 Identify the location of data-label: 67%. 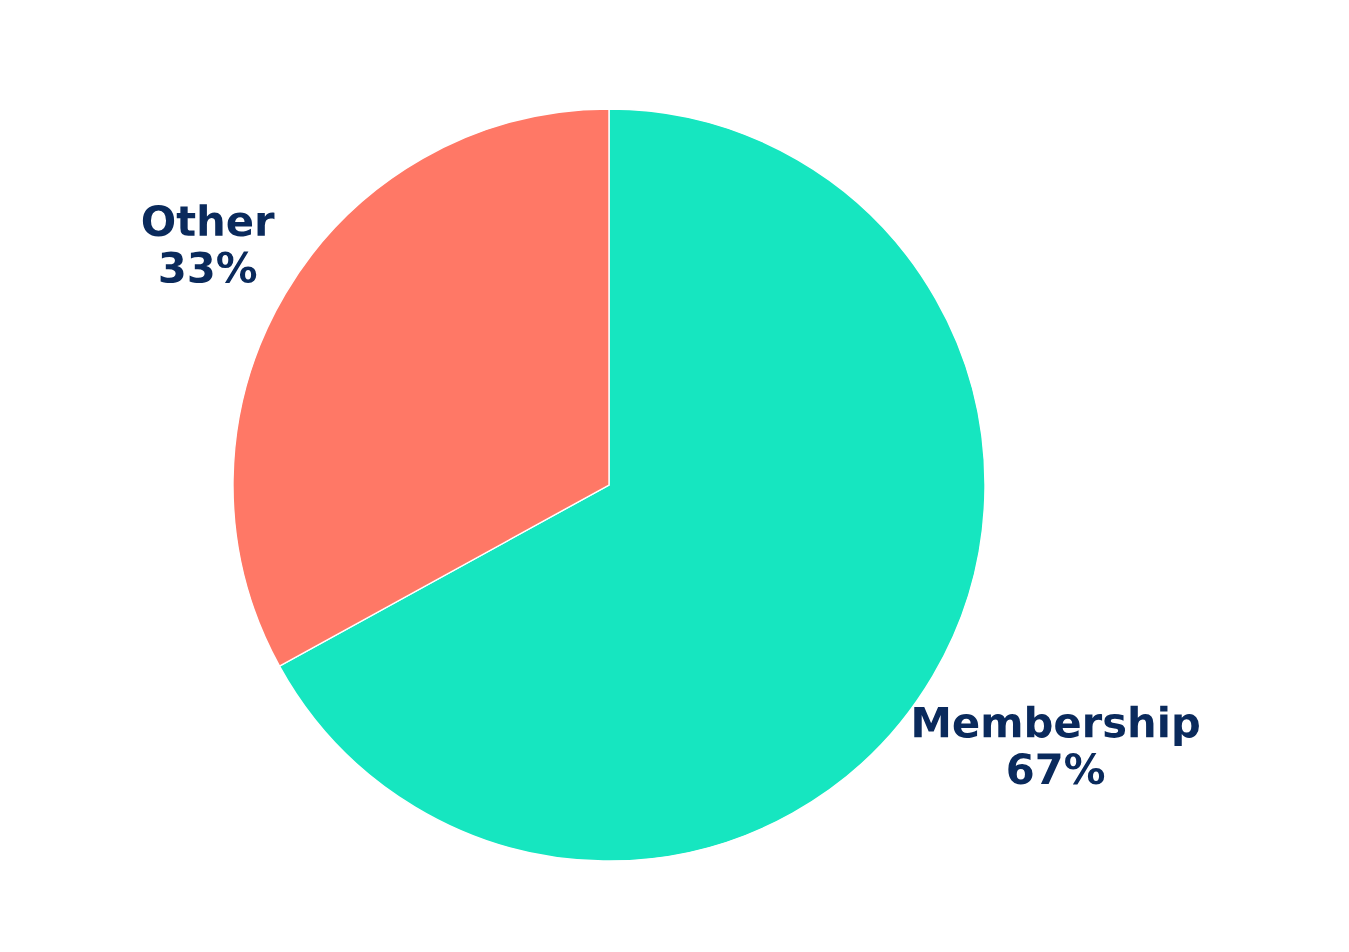
(1056, 769).